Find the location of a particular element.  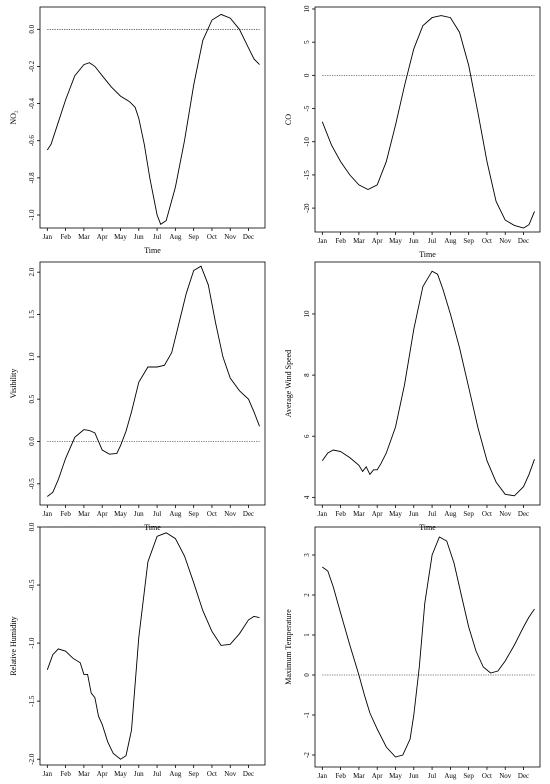

y-axis-title: CO is located at coordinates (288, 119).